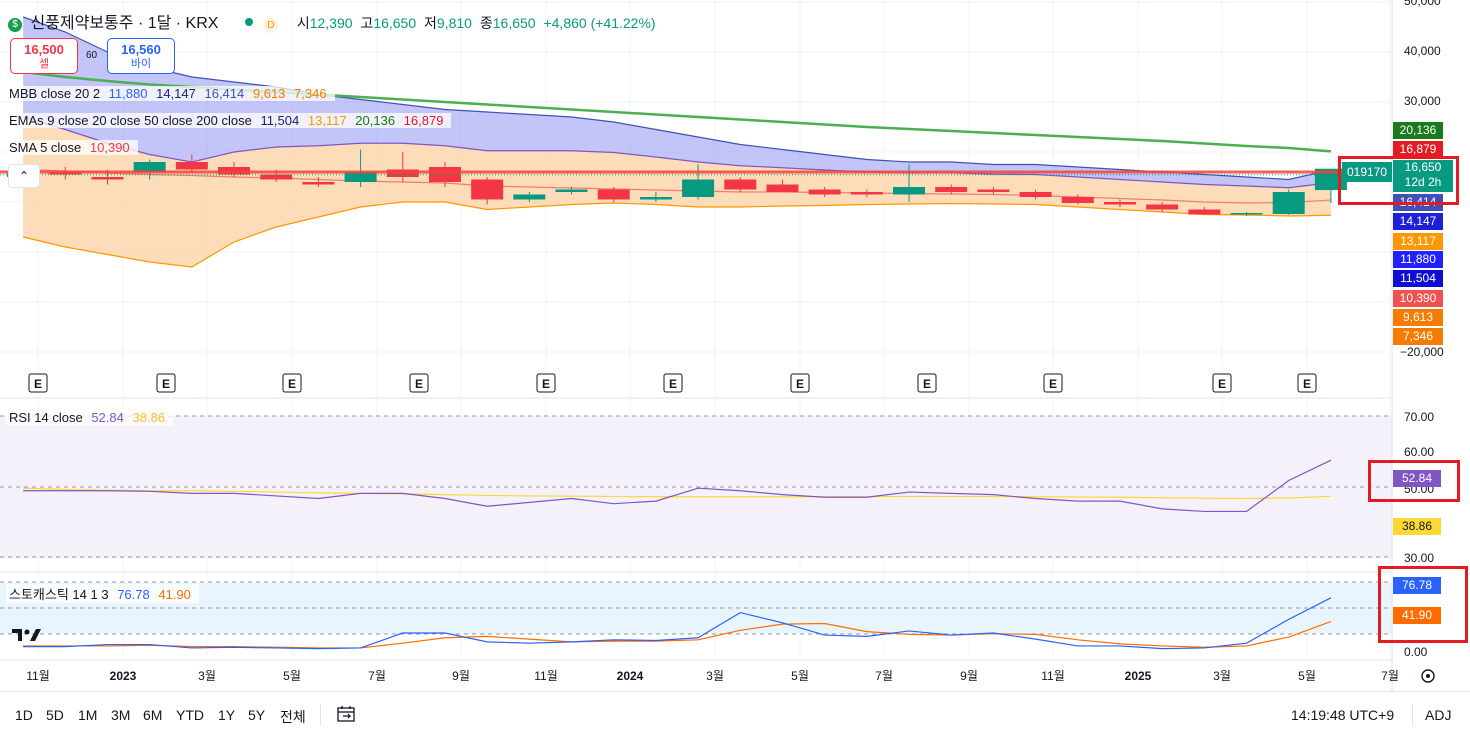 This screenshot has width=1470, height=738. Describe the element at coordinates (310, 93) in the screenshot. I see `legend-mbb-value: 7,346` at that location.